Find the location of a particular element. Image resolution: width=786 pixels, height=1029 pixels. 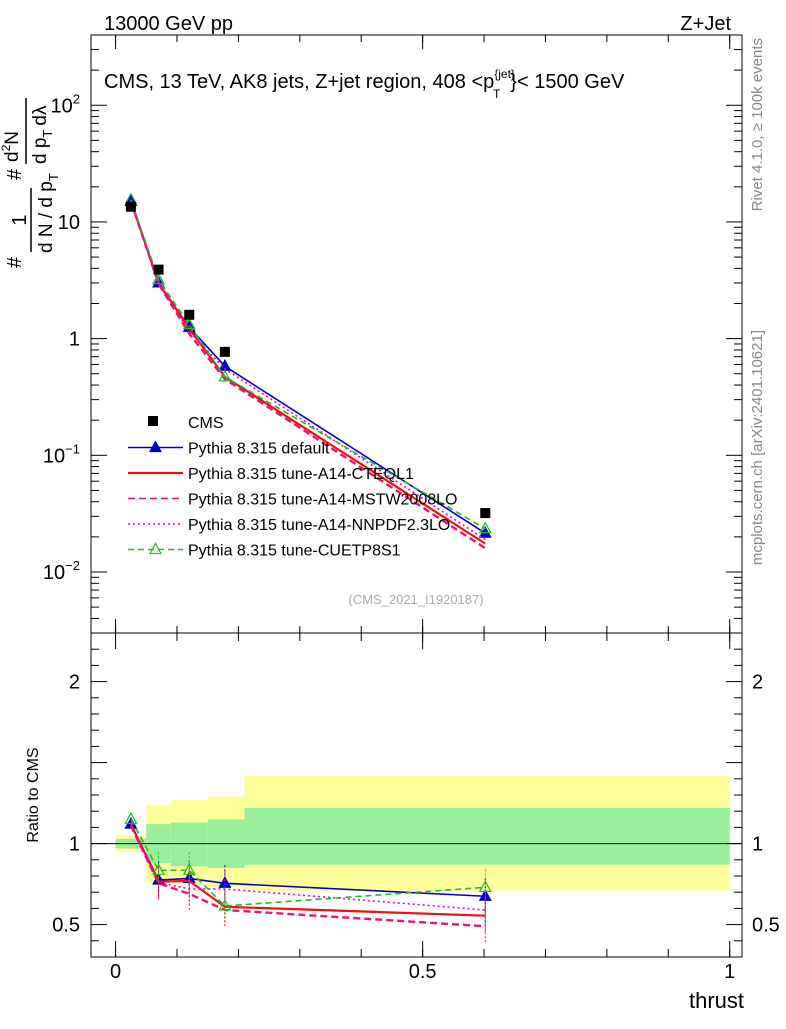

svg-text: d2N is located at coordinates (11, 146).